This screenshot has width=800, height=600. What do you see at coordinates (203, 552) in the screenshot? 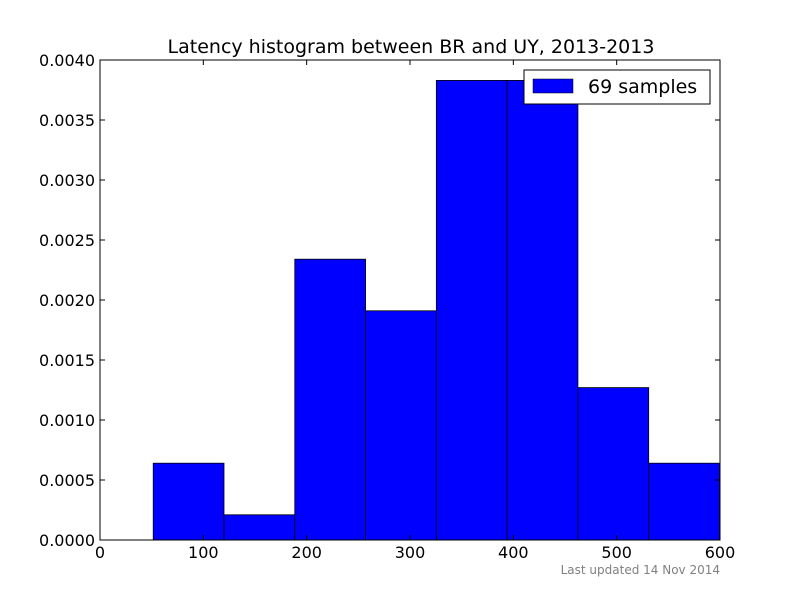
I see `x-tick-label: 100` at bounding box center [203, 552].